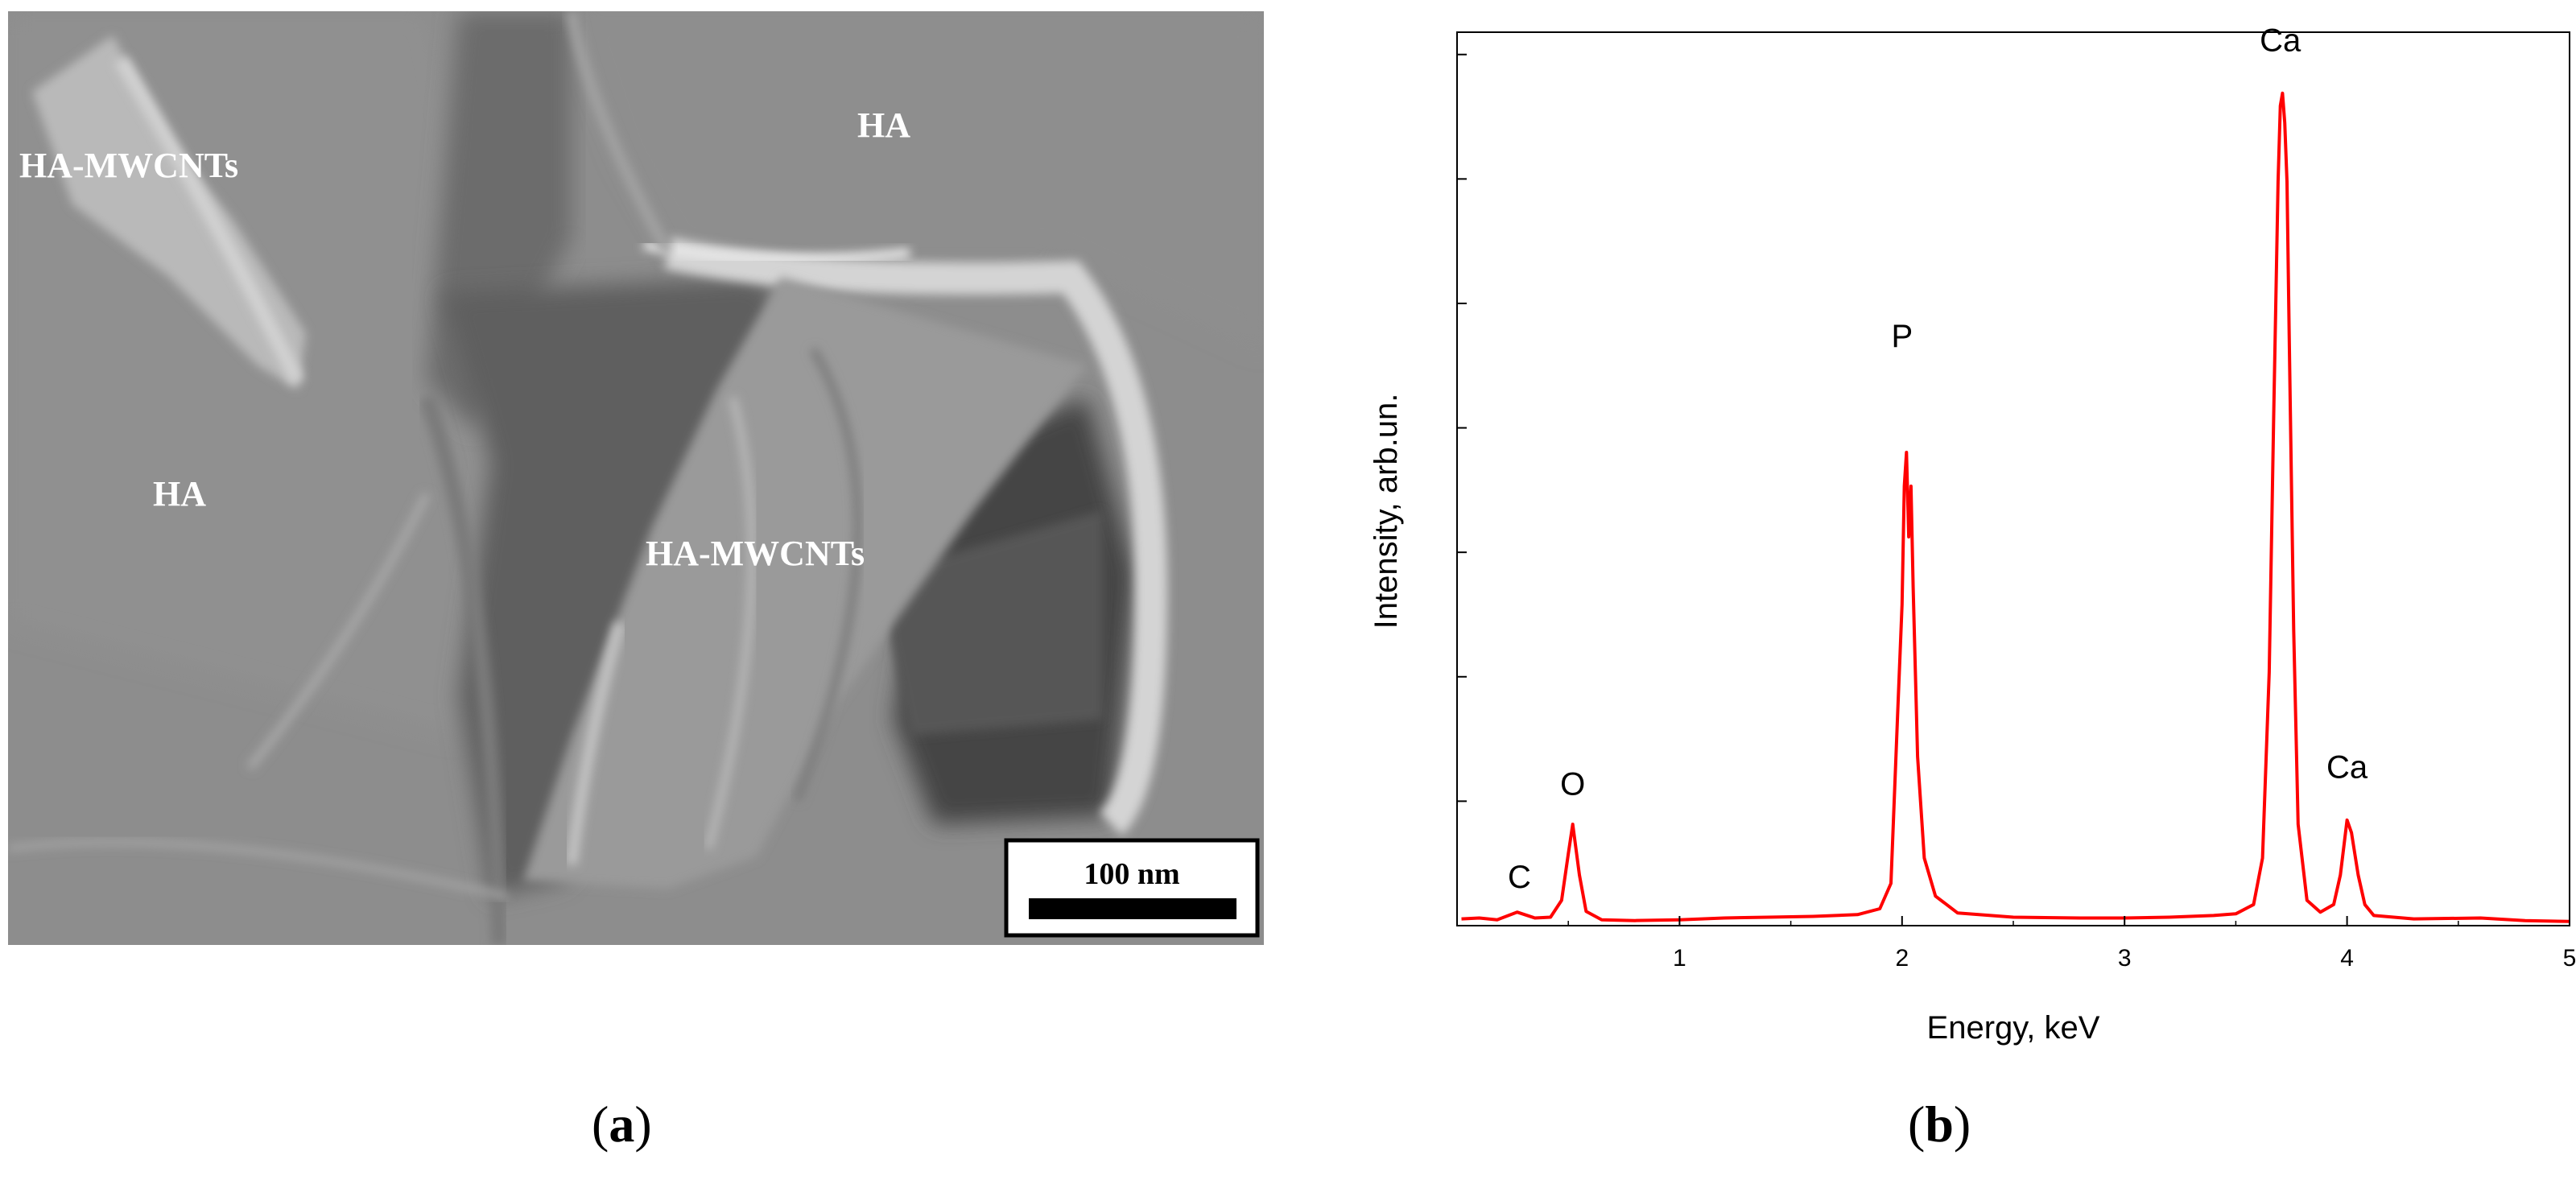 Image resolution: width=2576 pixels, height=1180 pixels. What do you see at coordinates (1519, 878) in the screenshot?
I see `peak-label: C` at bounding box center [1519, 878].